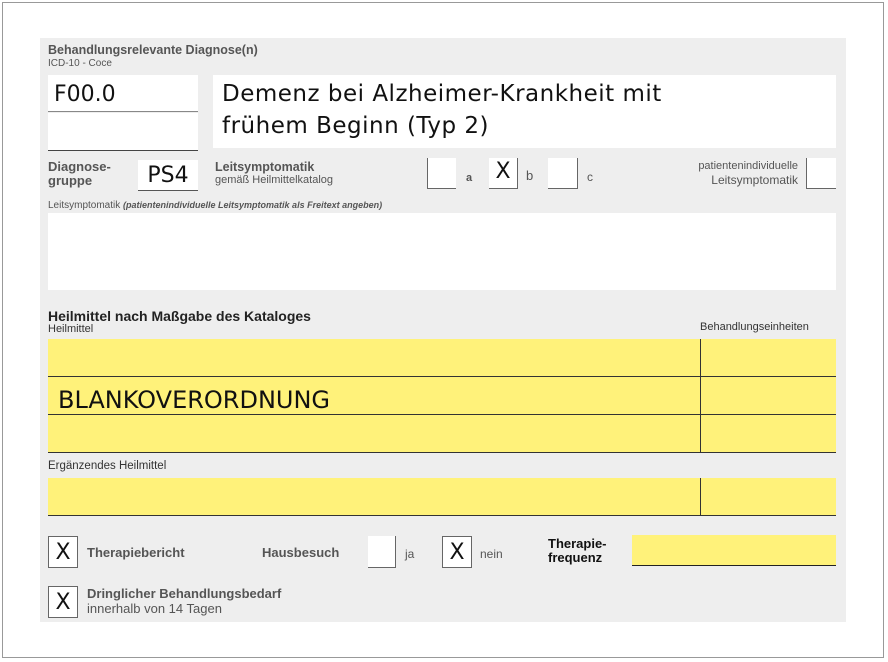  Describe the element at coordinates (80, 63) in the screenshot. I see `icd-label: ICD-10 - Coce` at that location.